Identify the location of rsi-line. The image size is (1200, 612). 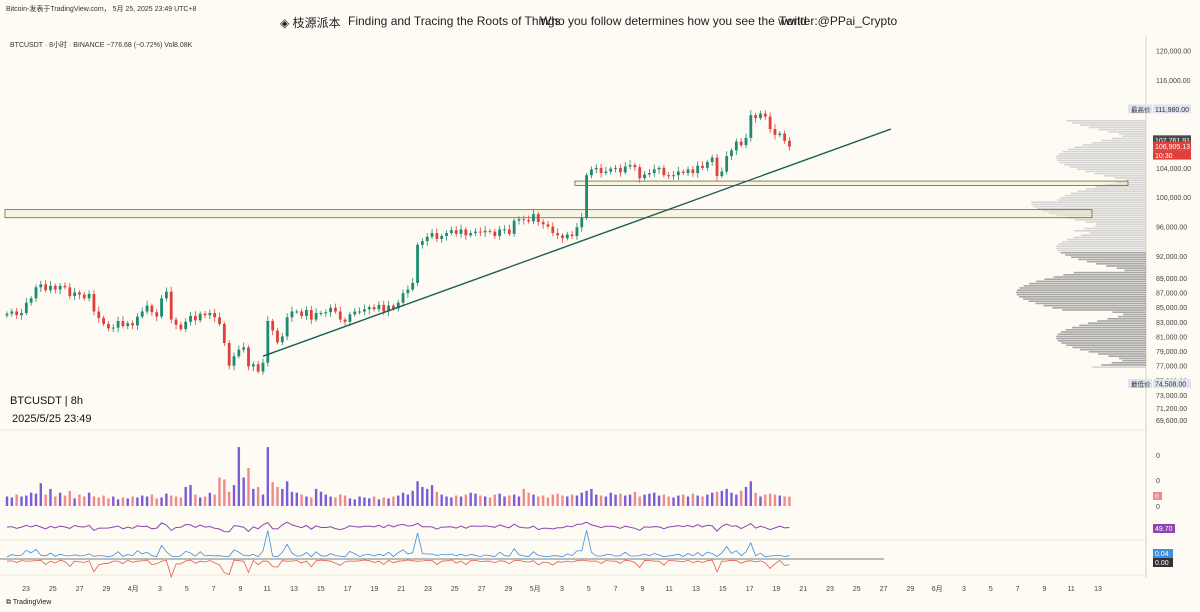
(398, 527).